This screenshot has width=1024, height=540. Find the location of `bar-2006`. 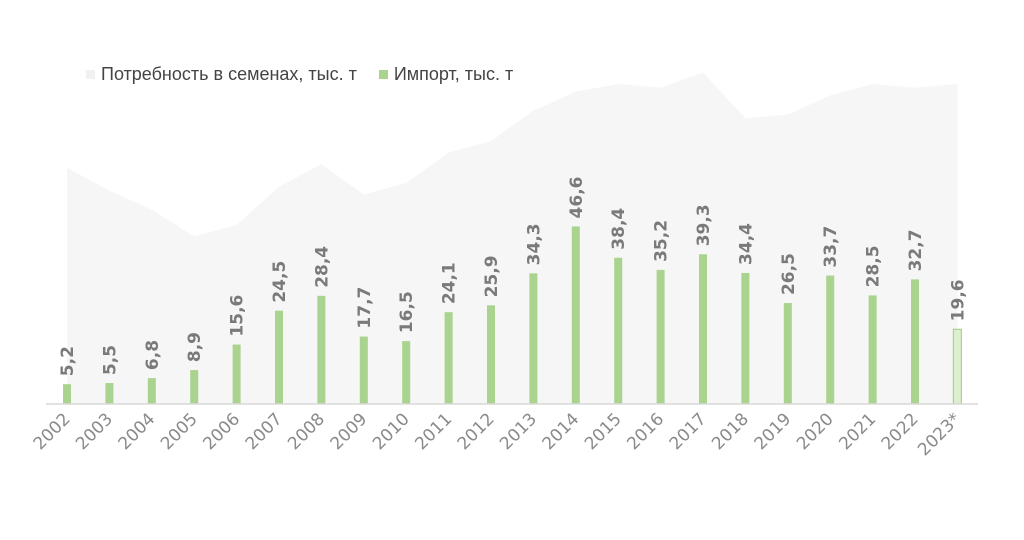

bar-2006 is located at coordinates (236, 374).